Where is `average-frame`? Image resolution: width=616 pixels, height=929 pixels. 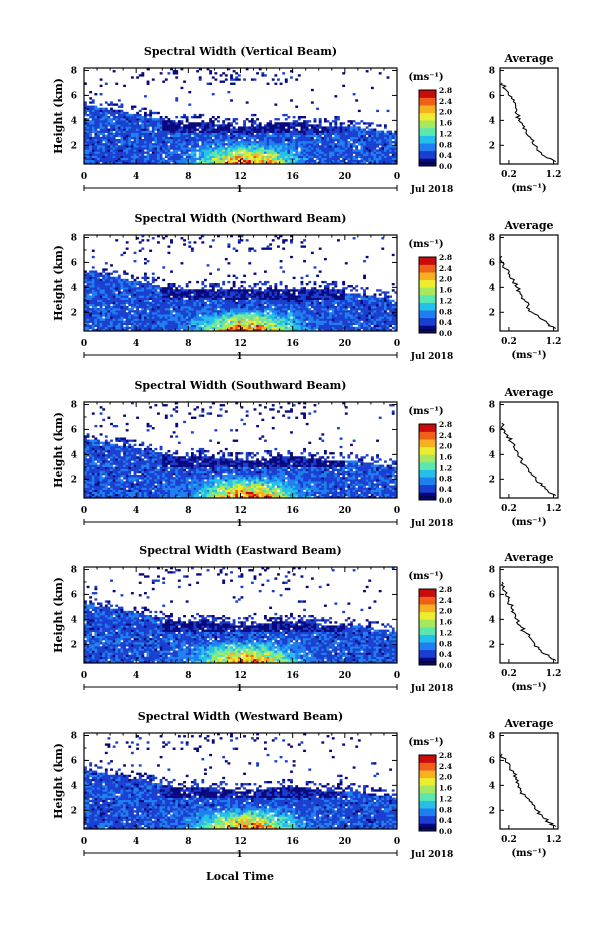
average-frame is located at coordinates (529, 116).